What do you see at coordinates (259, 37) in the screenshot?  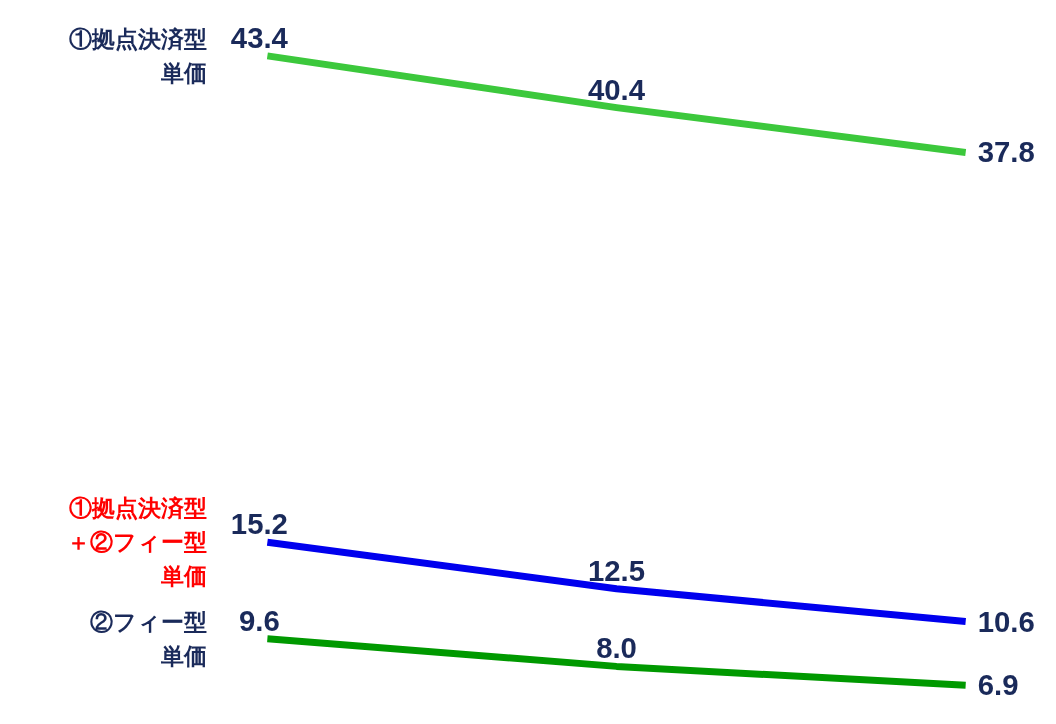 I see `data-label: 43.4` at bounding box center [259, 37].